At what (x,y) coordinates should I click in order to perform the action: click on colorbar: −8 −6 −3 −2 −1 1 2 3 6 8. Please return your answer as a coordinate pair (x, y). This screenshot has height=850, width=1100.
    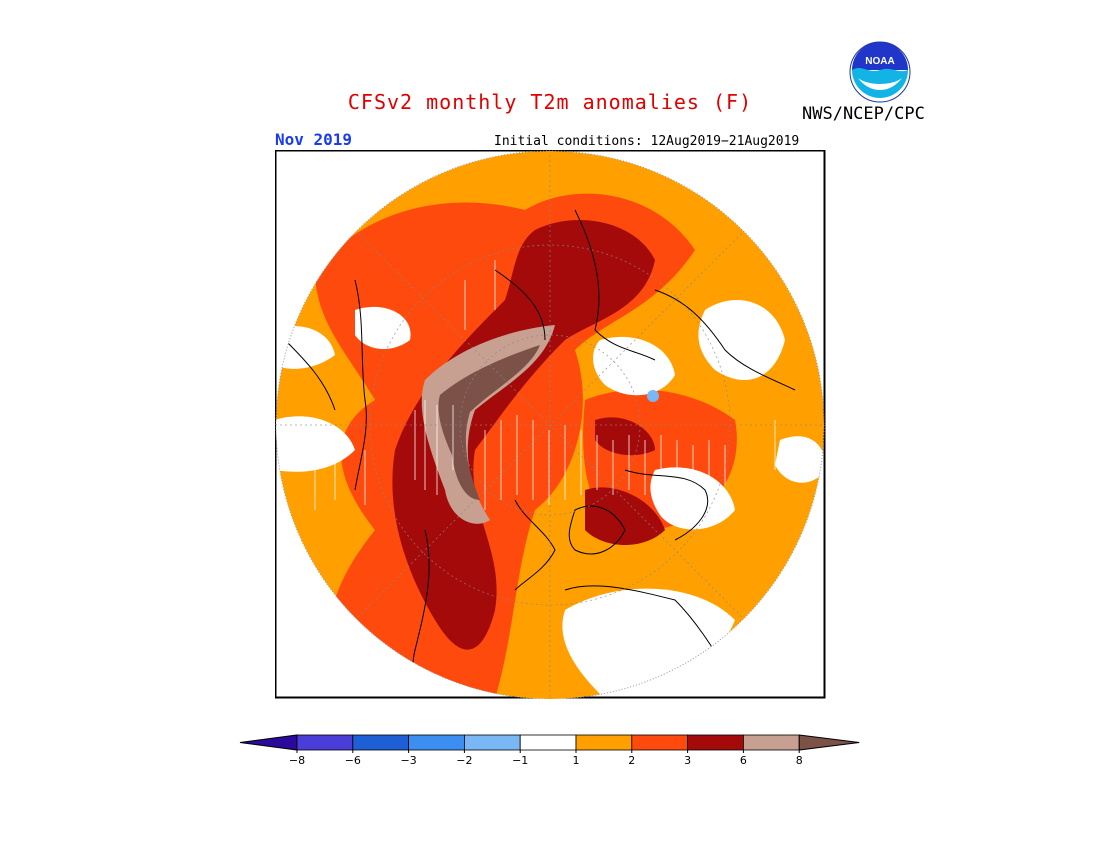
    Looking at the image, I should click on (549, 750).